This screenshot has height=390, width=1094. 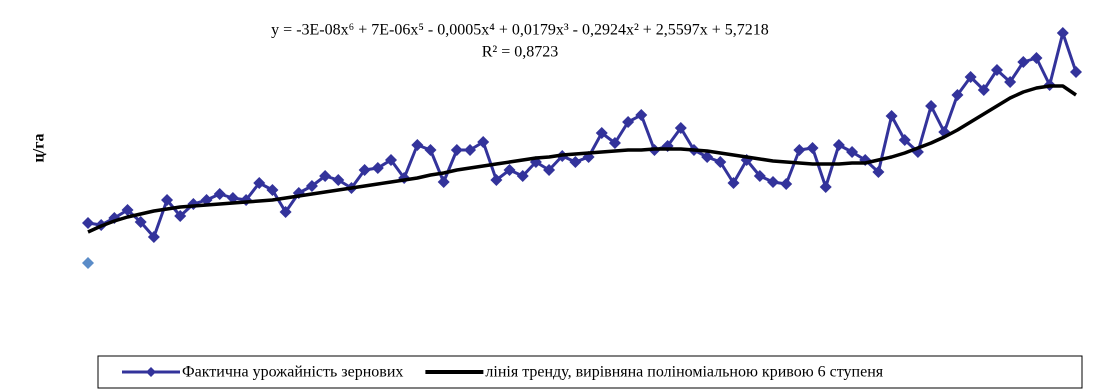 I want to click on legend-box, so click(x=590, y=372).